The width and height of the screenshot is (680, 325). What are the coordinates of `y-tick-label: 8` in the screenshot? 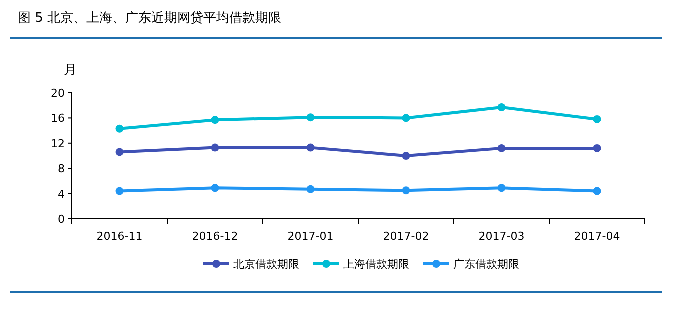 It's located at (61, 169).